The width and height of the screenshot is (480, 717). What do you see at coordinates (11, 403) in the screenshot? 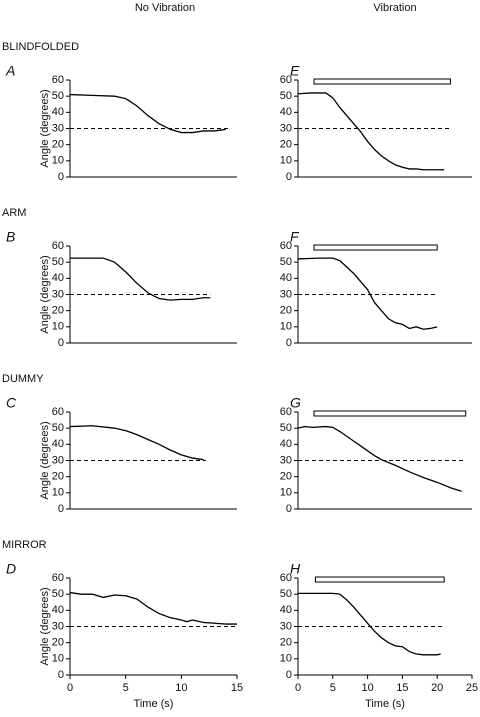
I see `panel-label: C` at bounding box center [11, 403].